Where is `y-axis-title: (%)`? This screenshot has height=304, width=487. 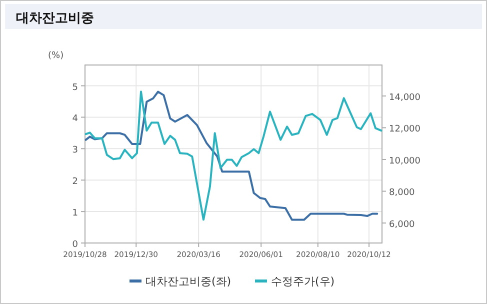 y-axis-title: (%) is located at coordinates (56, 56).